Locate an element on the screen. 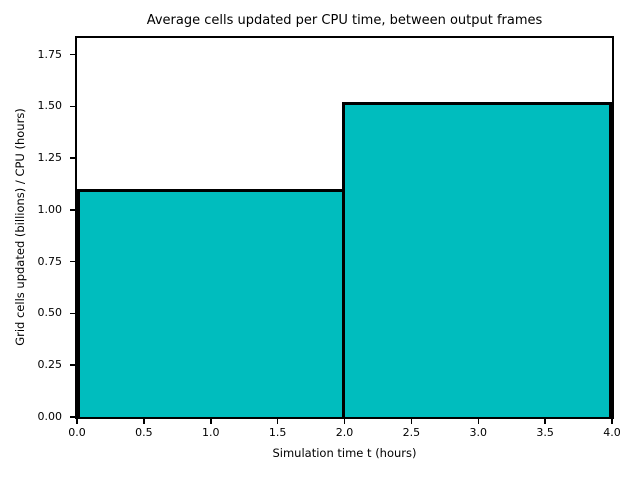  y-tick-label: 1.25 is located at coordinates (50, 158).